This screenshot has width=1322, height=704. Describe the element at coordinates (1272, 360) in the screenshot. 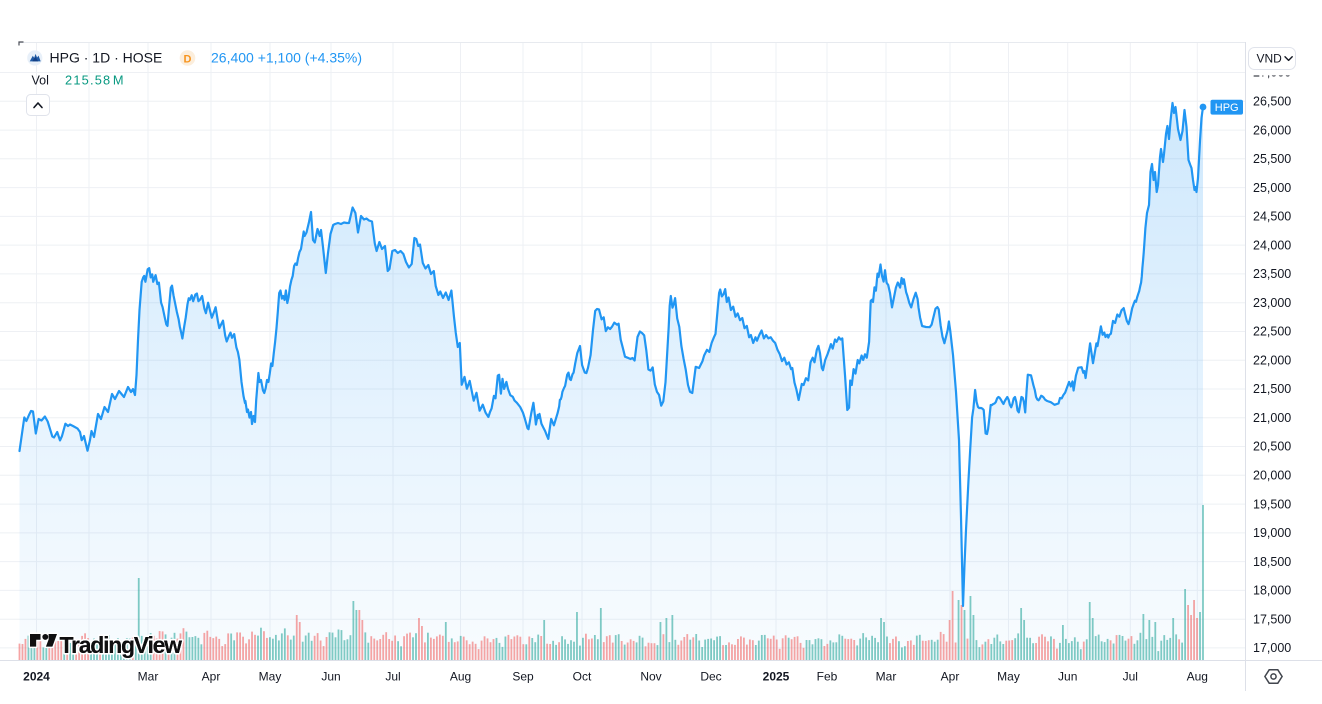

I see `svg-text: 22,000` at that location.